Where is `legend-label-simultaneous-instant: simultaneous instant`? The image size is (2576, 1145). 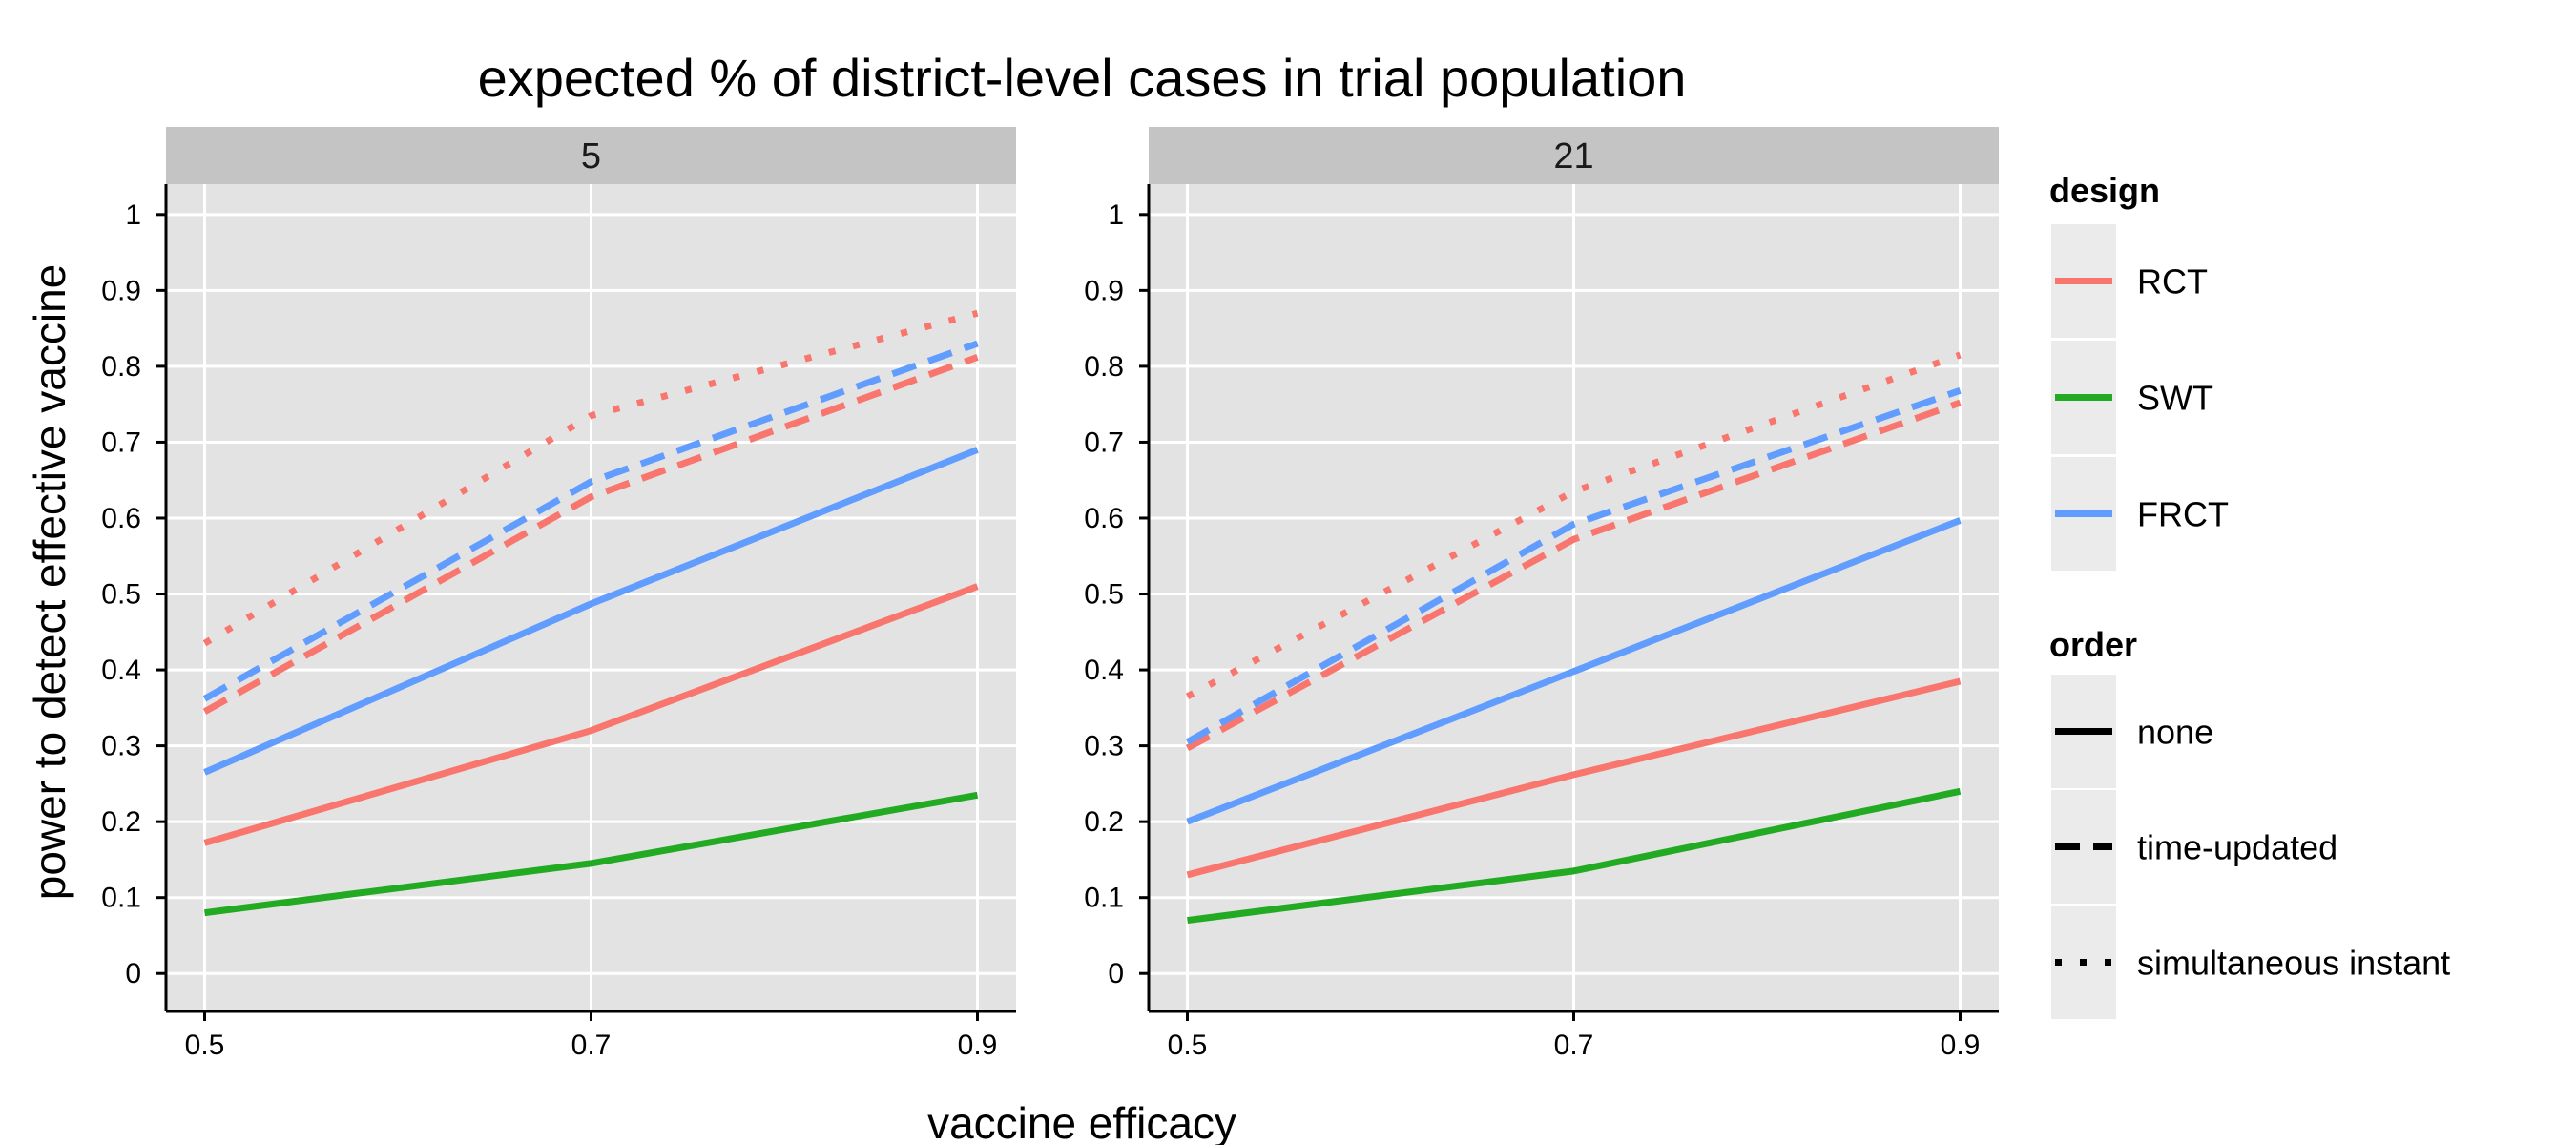 legend-label-simultaneous-instant: simultaneous instant is located at coordinates (2293, 963).